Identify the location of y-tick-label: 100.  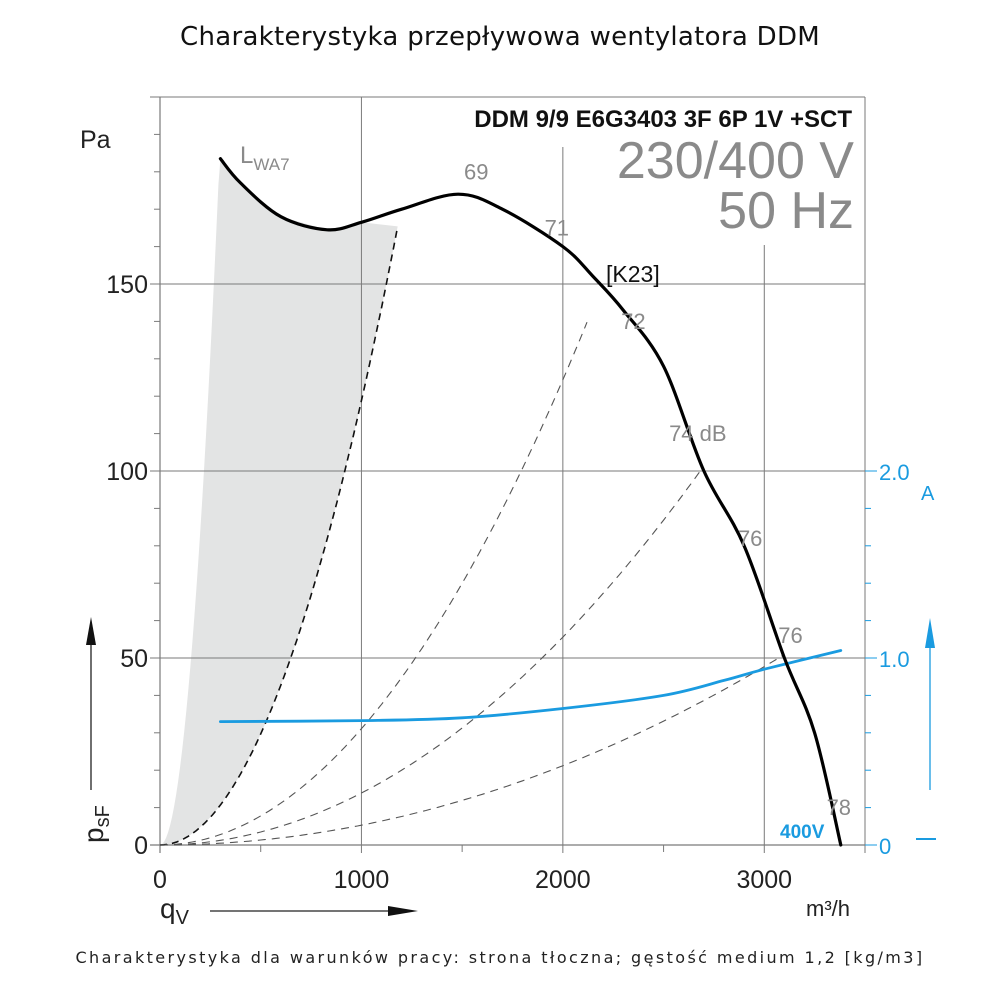
(127, 472).